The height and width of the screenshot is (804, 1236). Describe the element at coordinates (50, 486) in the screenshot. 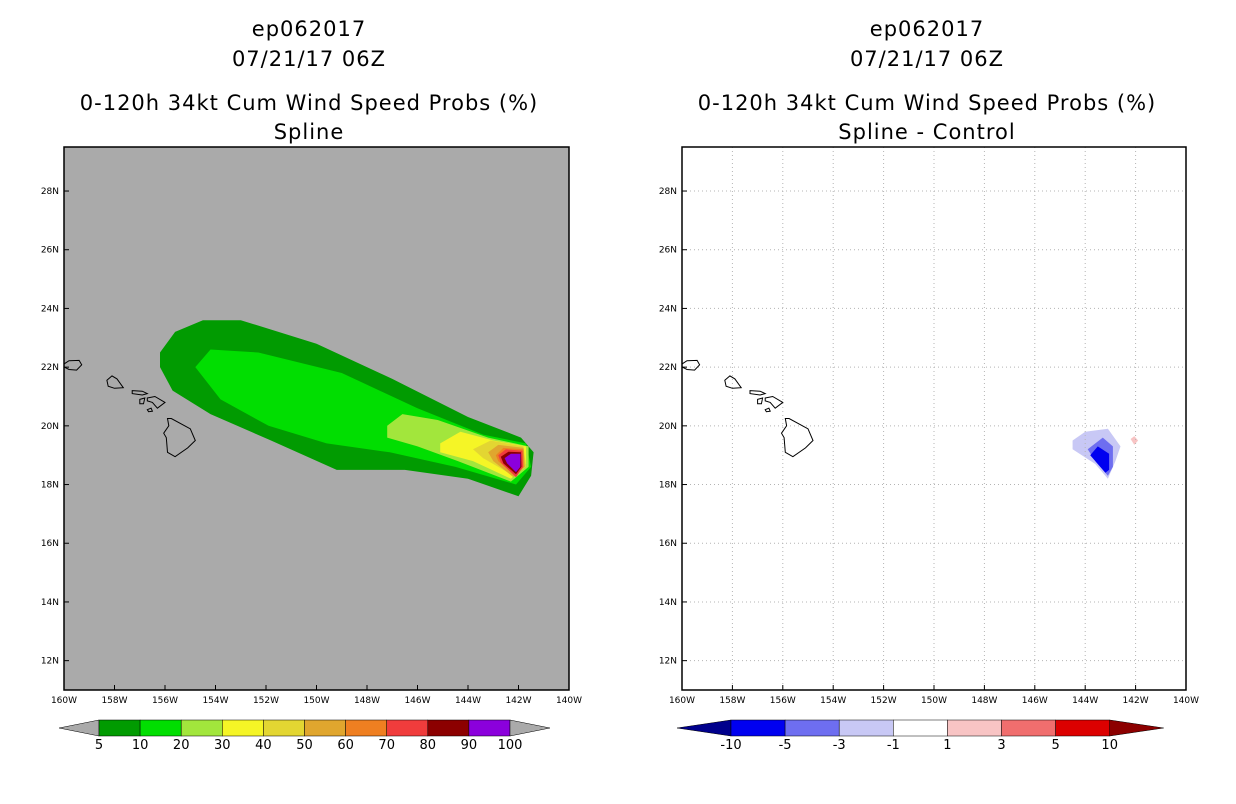

I see `y-tick-label: 18N` at that location.